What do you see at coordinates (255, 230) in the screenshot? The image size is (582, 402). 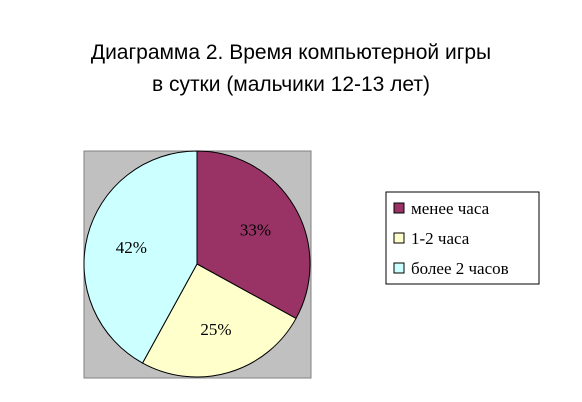 I see `pie-data-label: 33%` at bounding box center [255, 230].